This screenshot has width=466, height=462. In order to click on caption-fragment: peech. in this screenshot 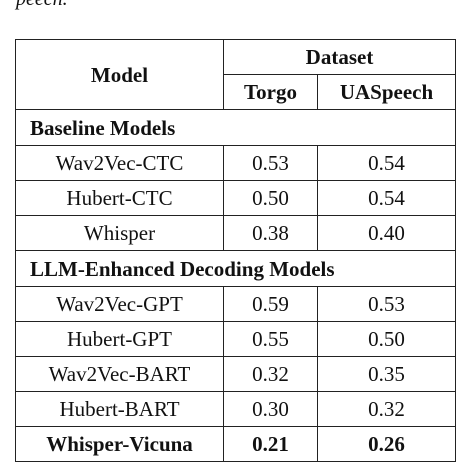, I will do `click(42, 5)`.